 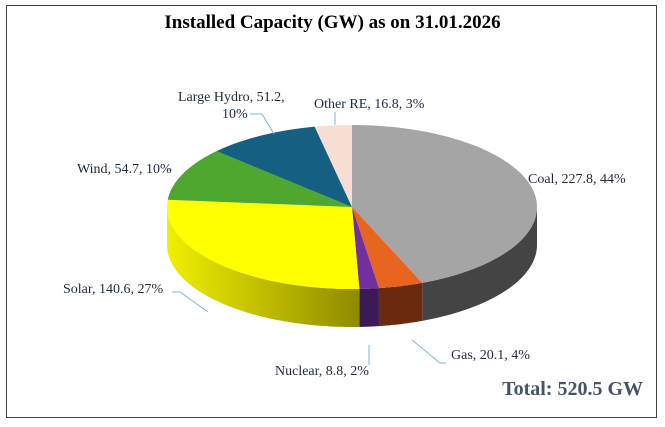 I want to click on slice-wind, so click(x=259, y=179).